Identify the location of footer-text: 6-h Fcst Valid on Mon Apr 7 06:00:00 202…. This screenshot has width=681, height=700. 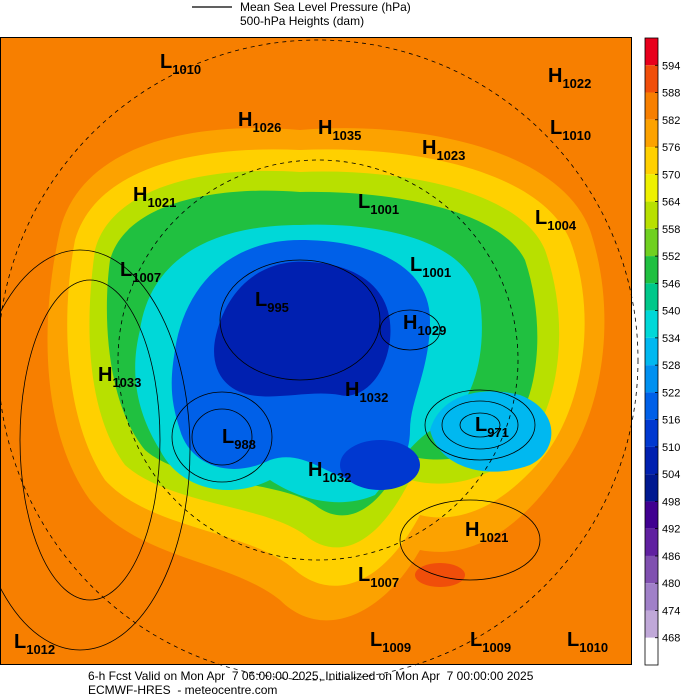
(311, 676).